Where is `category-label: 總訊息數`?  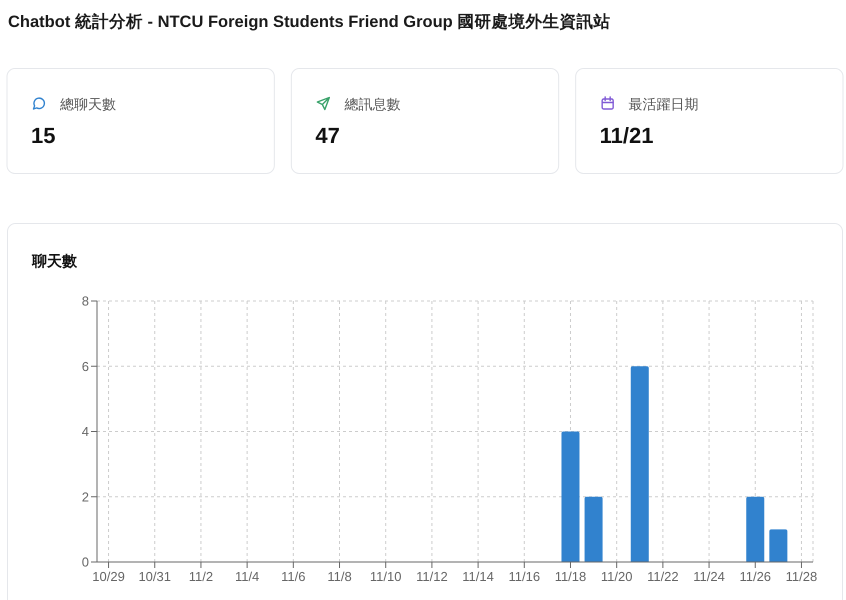
category-label: 總訊息數 is located at coordinates (371, 104).